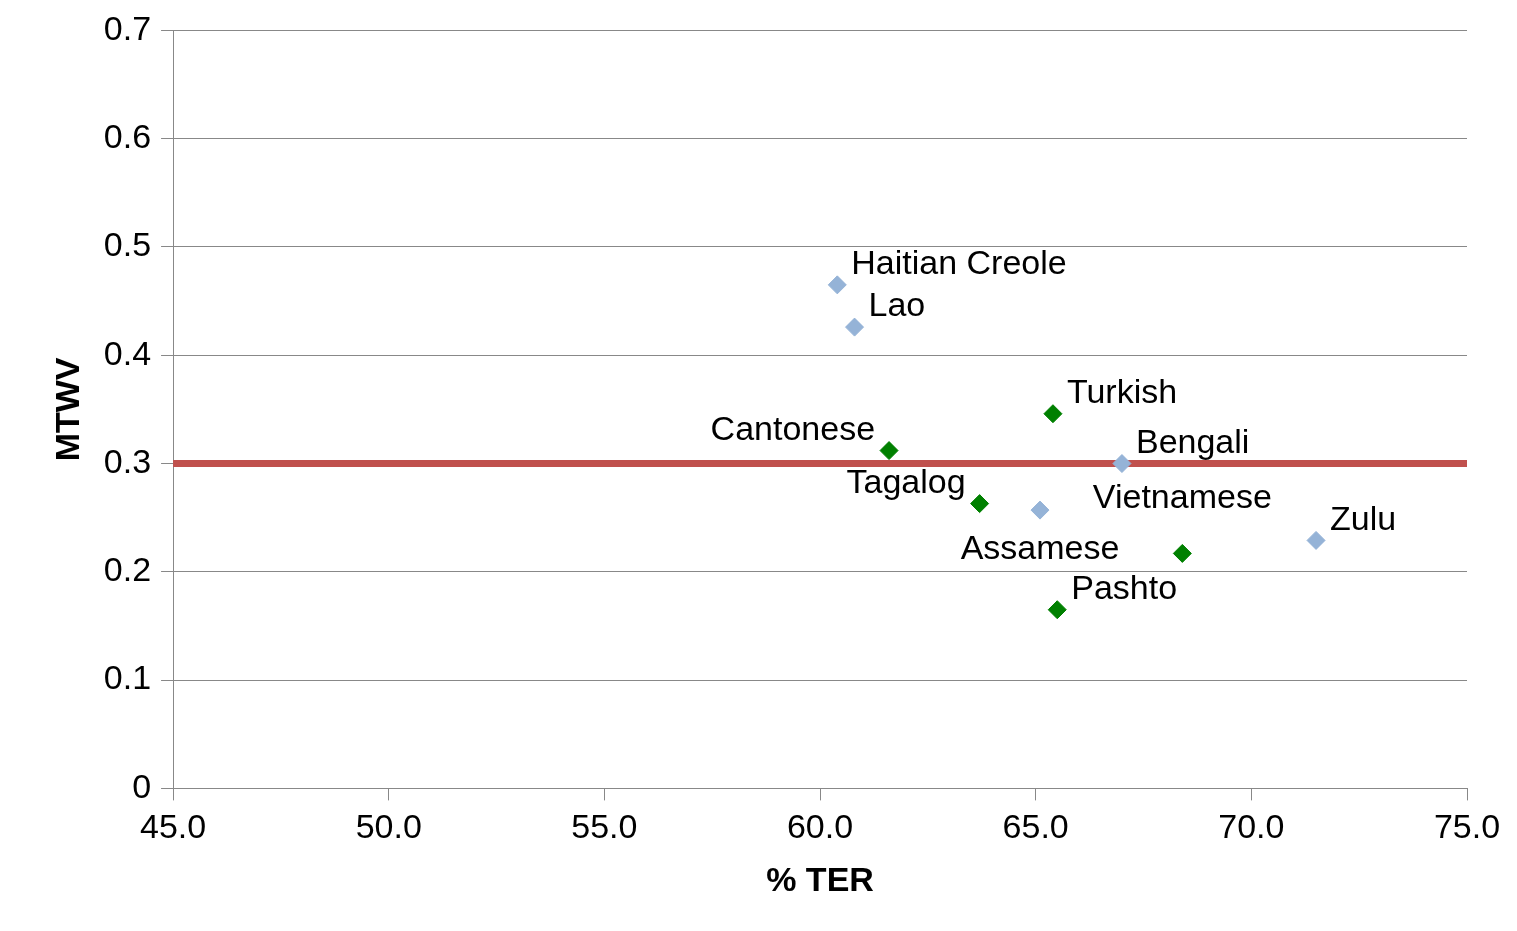 The width and height of the screenshot is (1517, 931). What do you see at coordinates (820, 878) in the screenshot?
I see `x-axis-title: % TER` at bounding box center [820, 878].